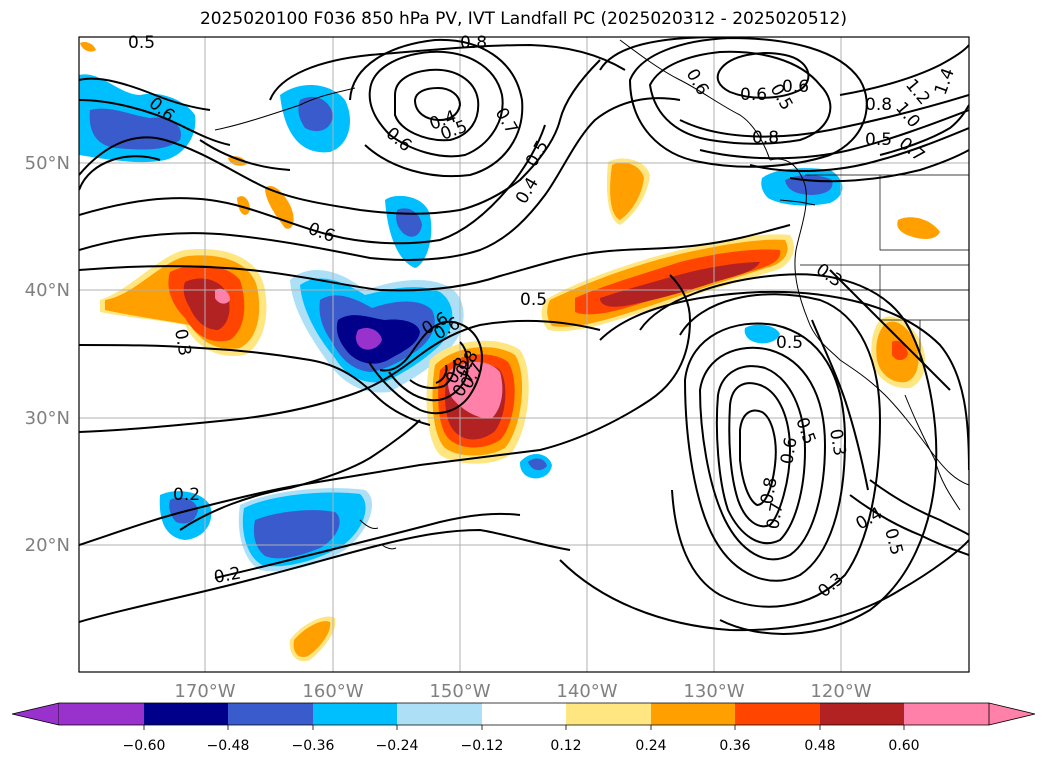 The width and height of the screenshot is (1047, 765). I want to click on lon-label: 140°W, so click(586, 691).